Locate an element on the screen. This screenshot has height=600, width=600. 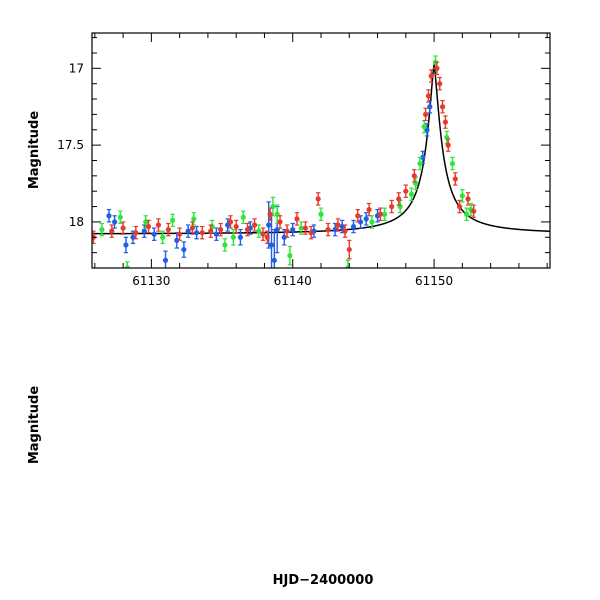
x-tick-label: 61100 is located at coordinates (255, 556).